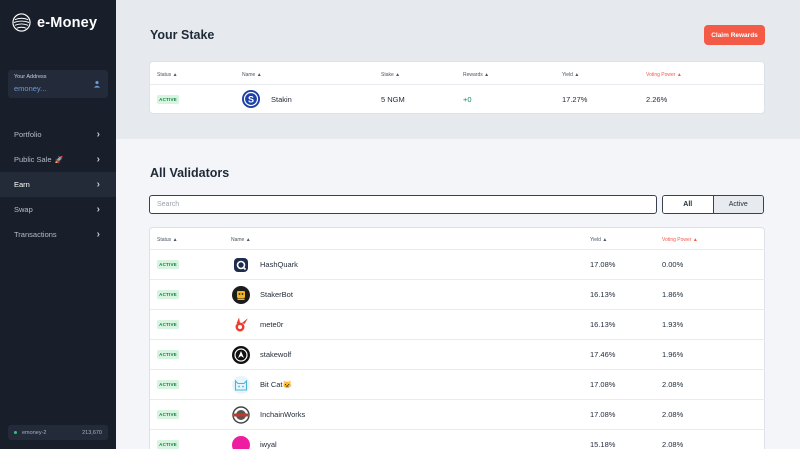 This screenshot has width=800, height=449. I want to click on inchainworks-logo-icon, so click(241, 415).